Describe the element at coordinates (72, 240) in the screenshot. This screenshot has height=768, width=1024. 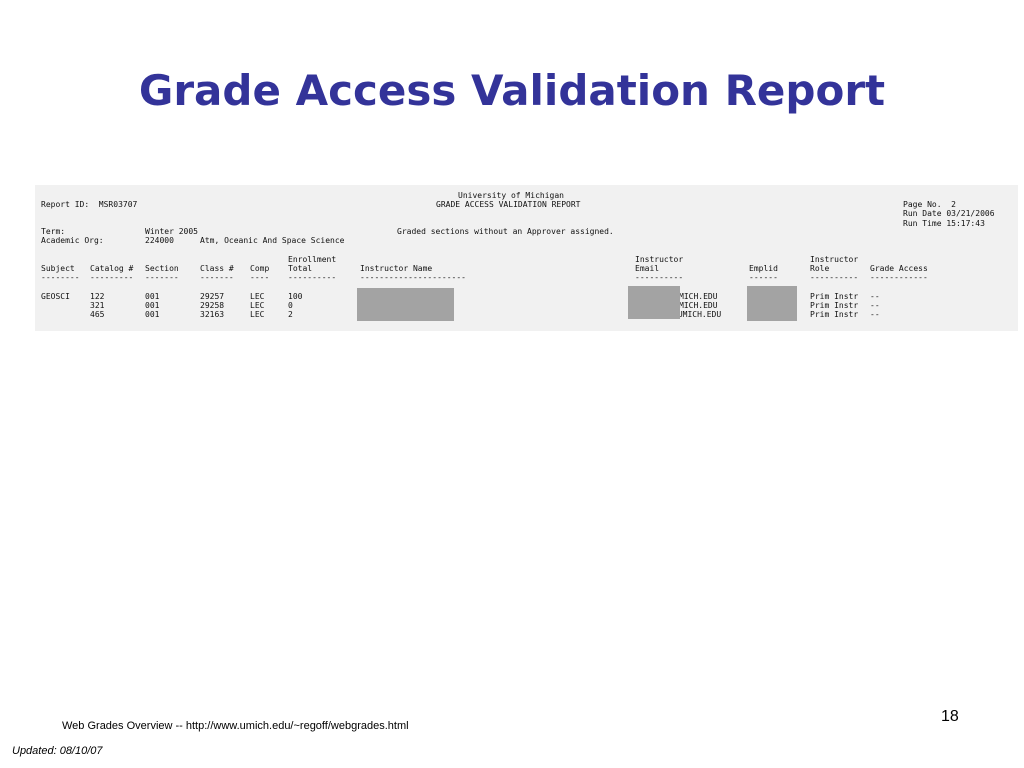
I see `org-label: Academic Org:` at that location.